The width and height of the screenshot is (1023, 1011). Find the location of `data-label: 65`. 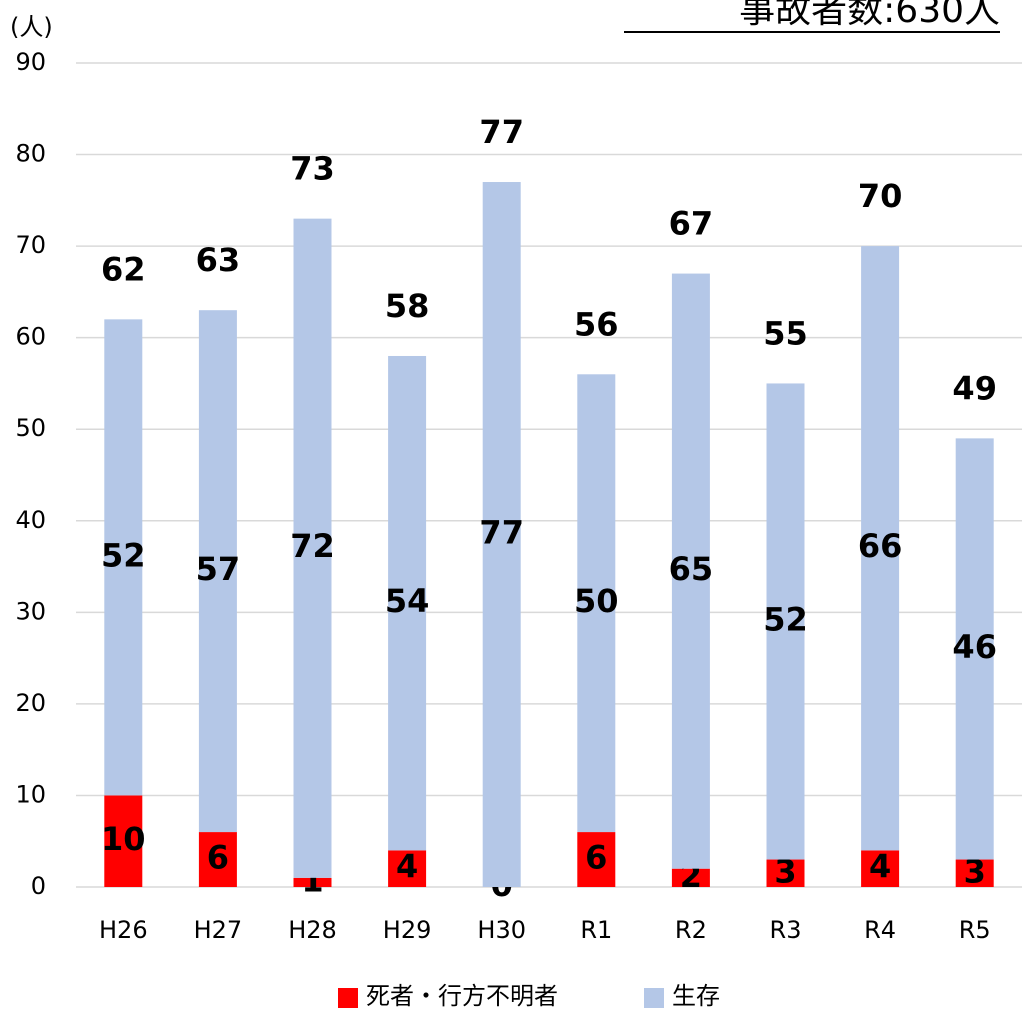

data-label: 65 is located at coordinates (691, 569).